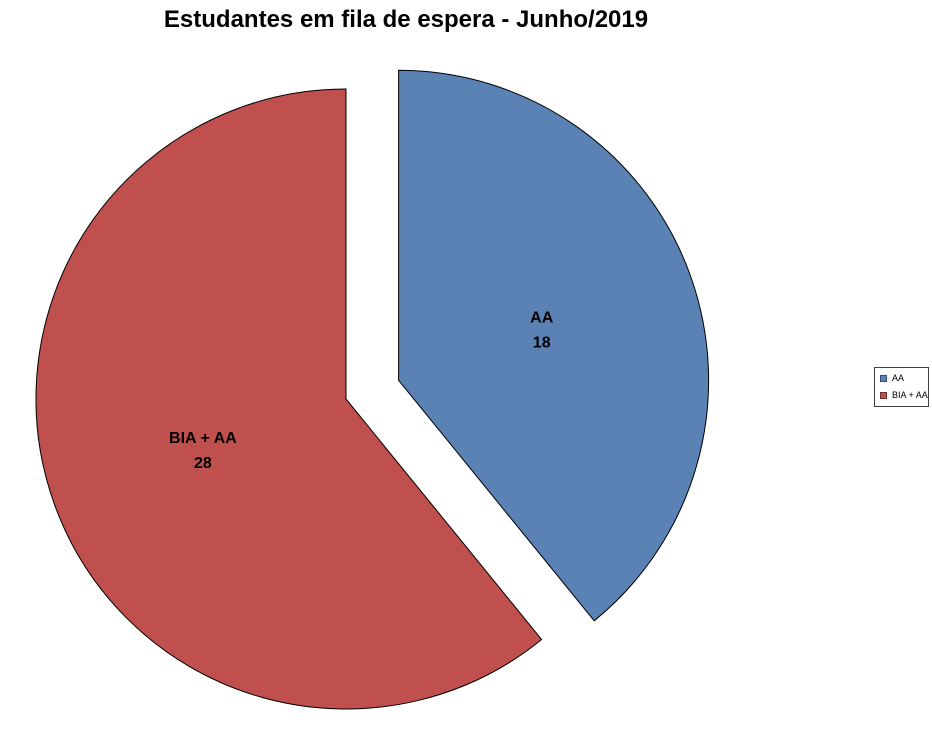  I want to click on slice-label-aa: AA 18, so click(542, 330).